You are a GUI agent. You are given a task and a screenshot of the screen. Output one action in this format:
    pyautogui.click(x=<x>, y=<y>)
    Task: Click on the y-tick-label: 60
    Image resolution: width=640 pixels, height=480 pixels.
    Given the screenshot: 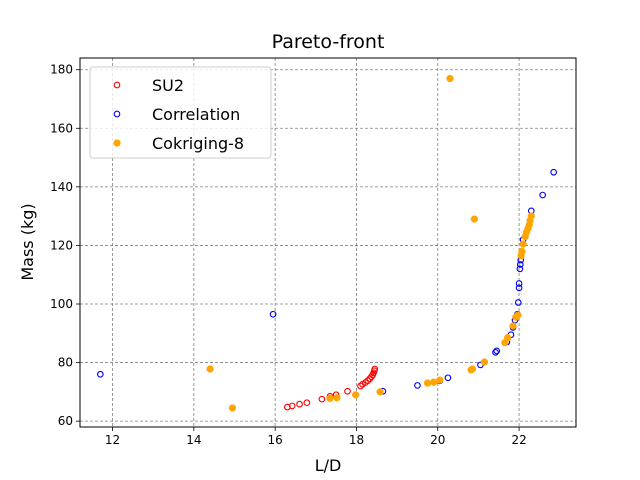 What is the action you would take?
    pyautogui.click(x=65, y=421)
    